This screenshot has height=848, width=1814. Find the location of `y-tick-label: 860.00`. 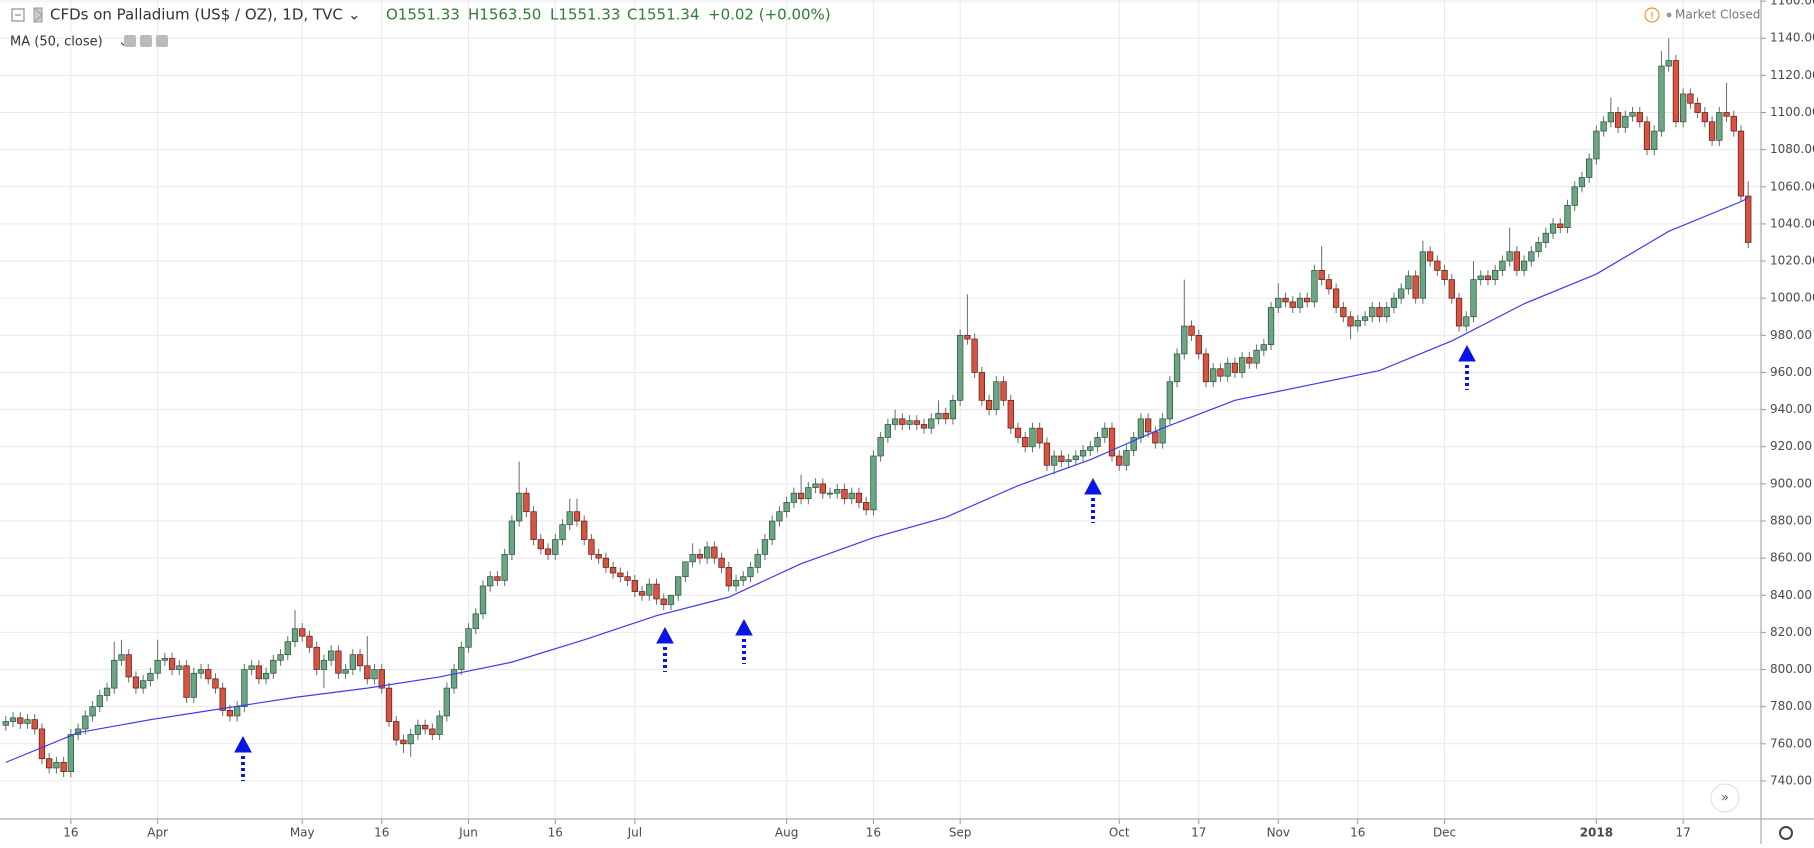

y-tick-label: 860.00 is located at coordinates (1791, 558).